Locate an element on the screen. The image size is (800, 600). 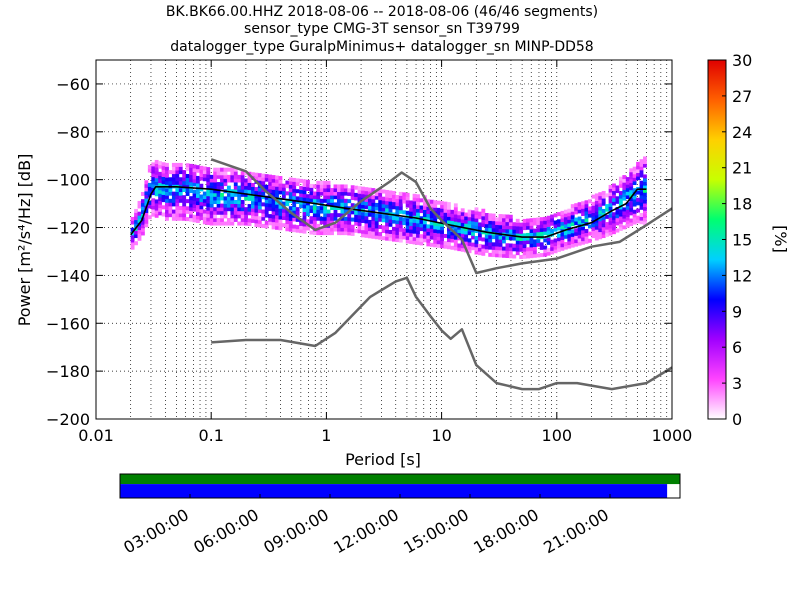
timeline-tick-label: 06:00:00 is located at coordinates (226, 531).